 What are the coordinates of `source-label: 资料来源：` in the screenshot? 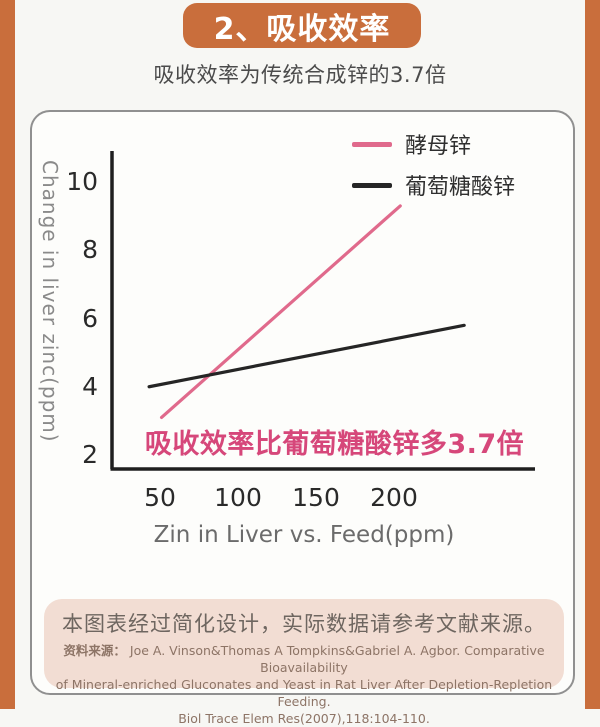 It's located at (94, 650).